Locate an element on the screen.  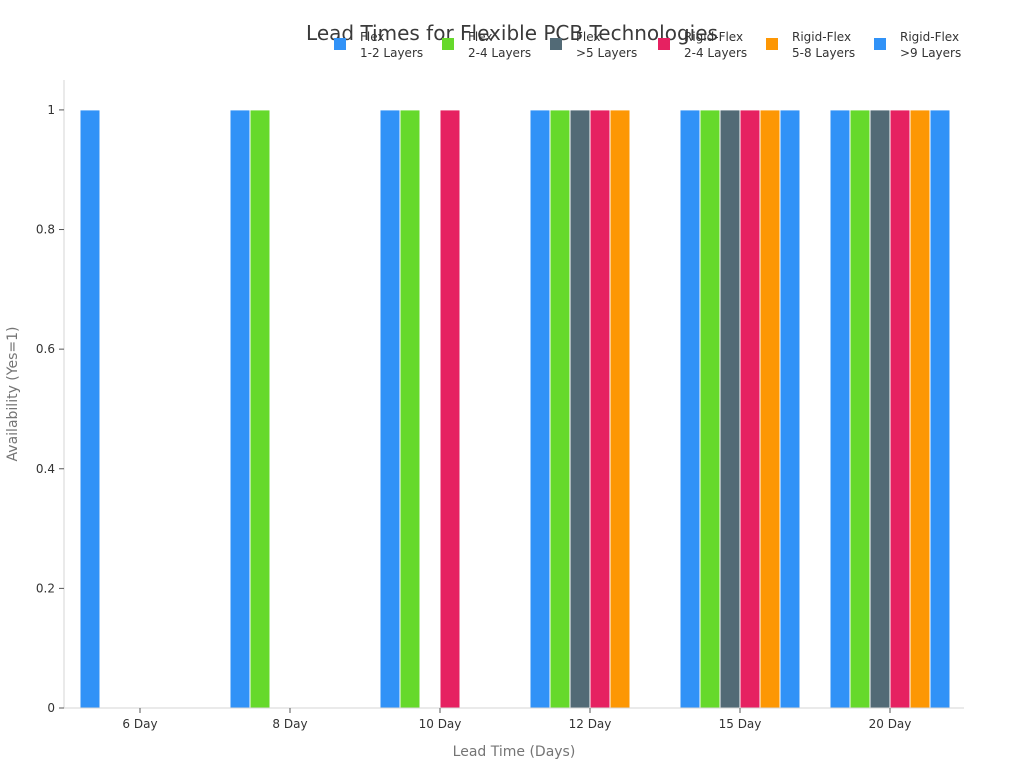
x-tick-label: 15 Day is located at coordinates (740, 724).